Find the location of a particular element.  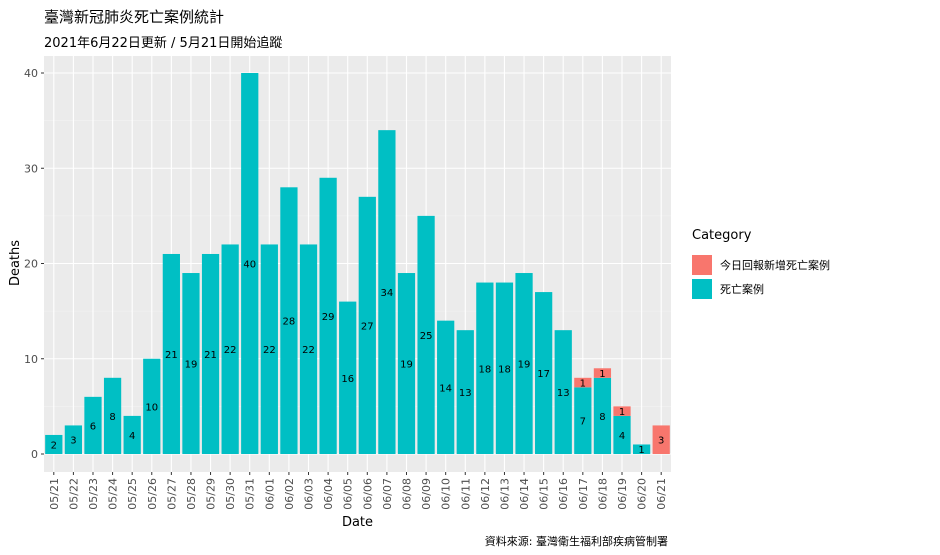

x-tick-label: 06/15 is located at coordinates (544, 494).